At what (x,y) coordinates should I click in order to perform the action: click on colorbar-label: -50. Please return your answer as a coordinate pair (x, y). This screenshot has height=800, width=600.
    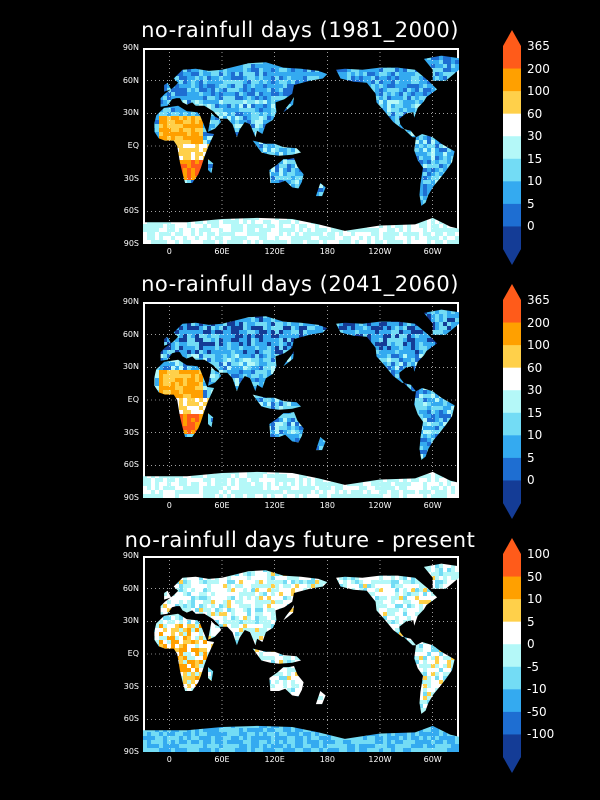
    Looking at the image, I should click on (537, 711).